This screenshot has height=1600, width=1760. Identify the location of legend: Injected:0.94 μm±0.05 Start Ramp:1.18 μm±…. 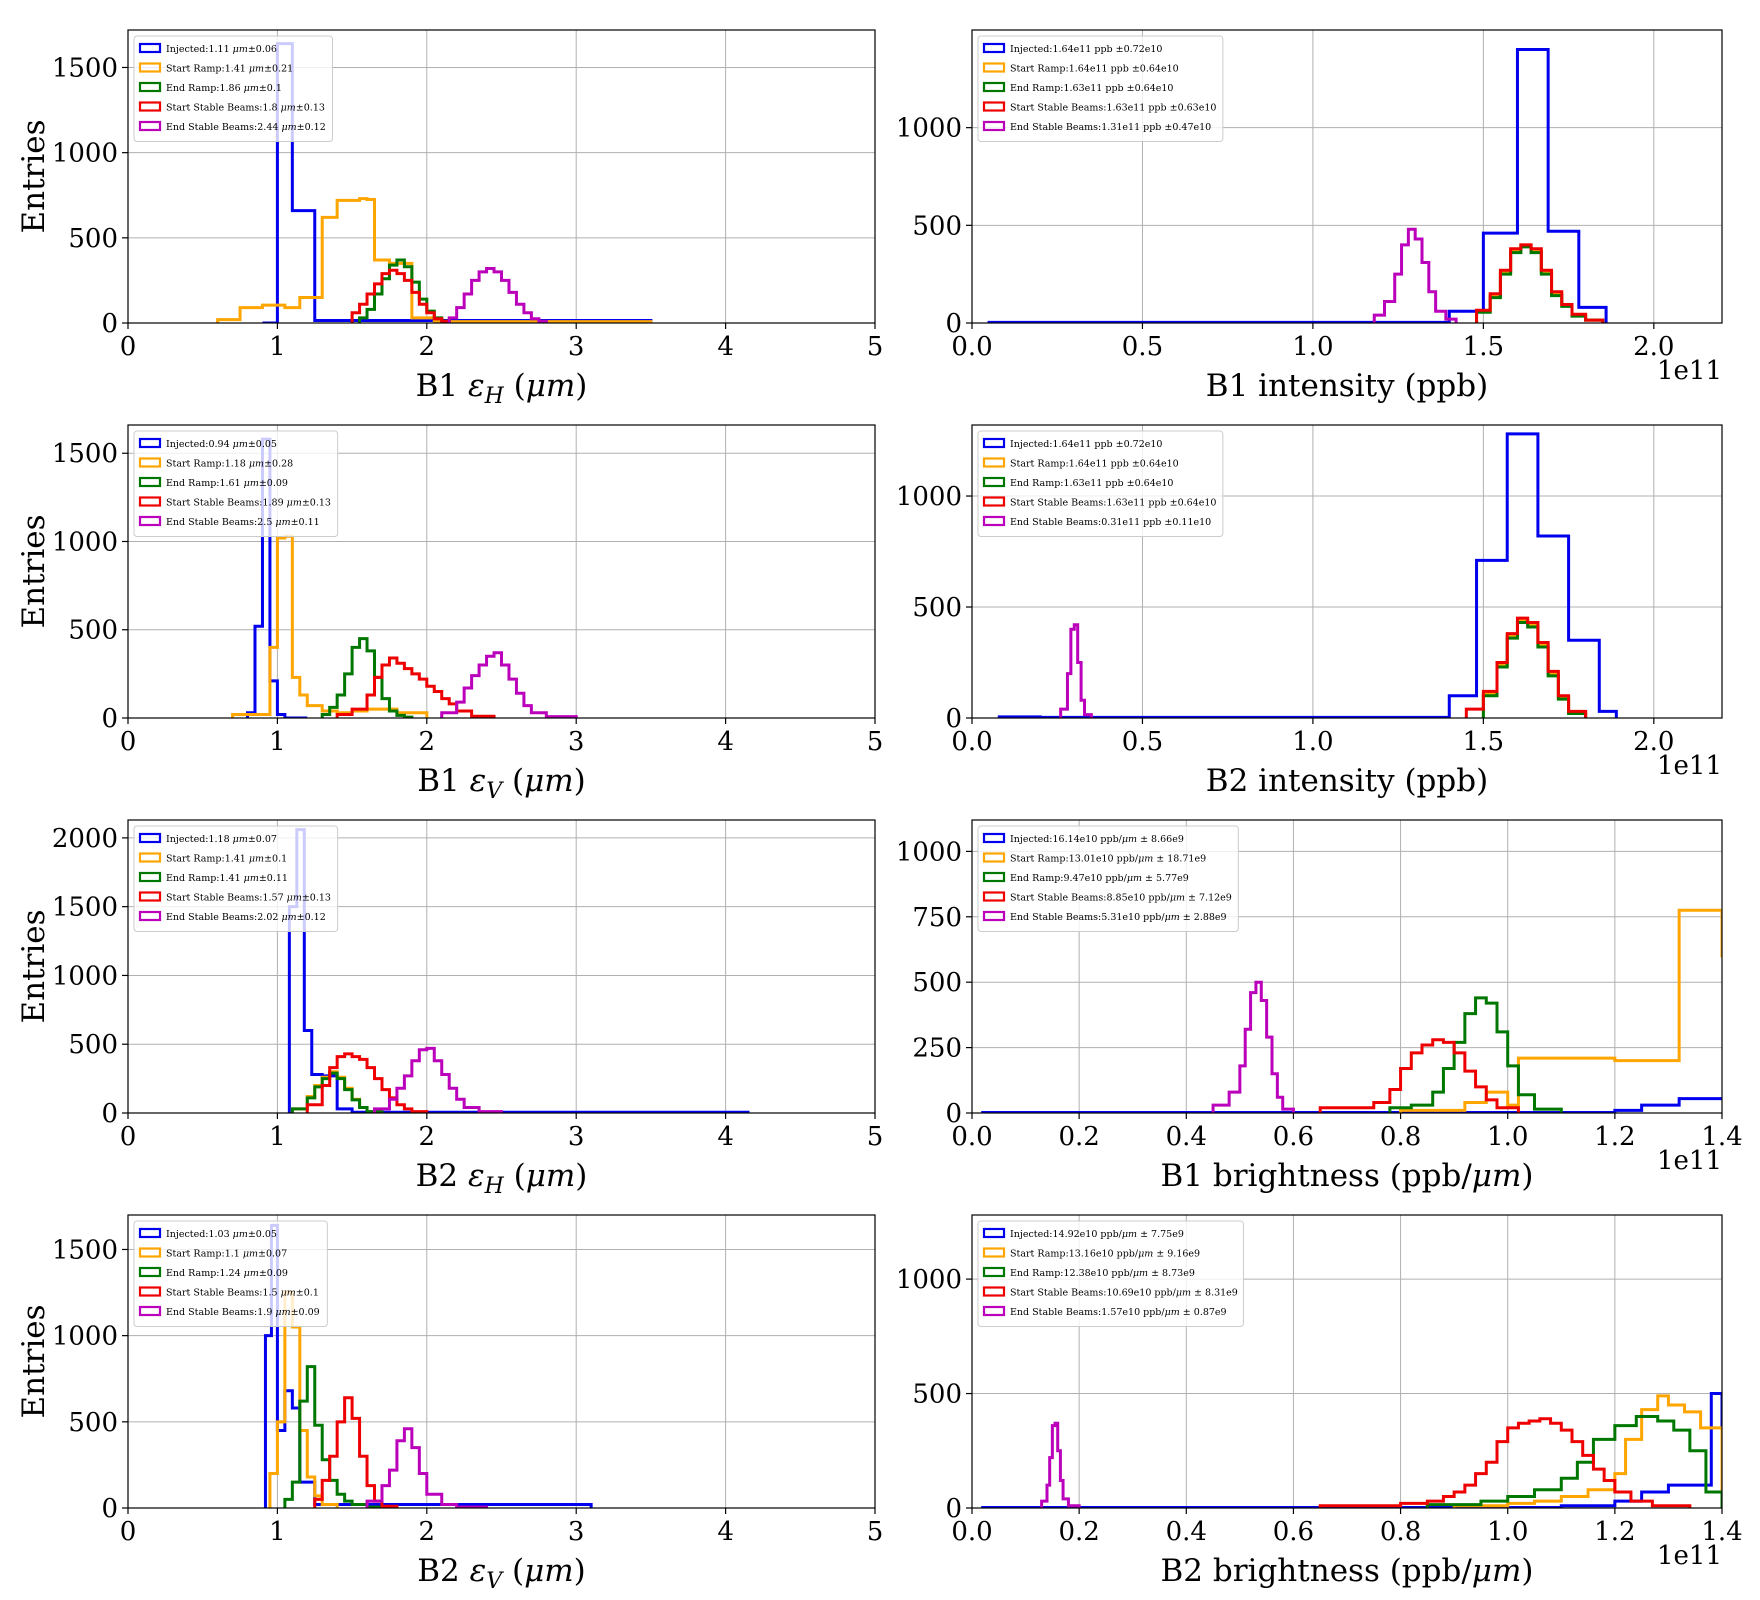
(236, 483).